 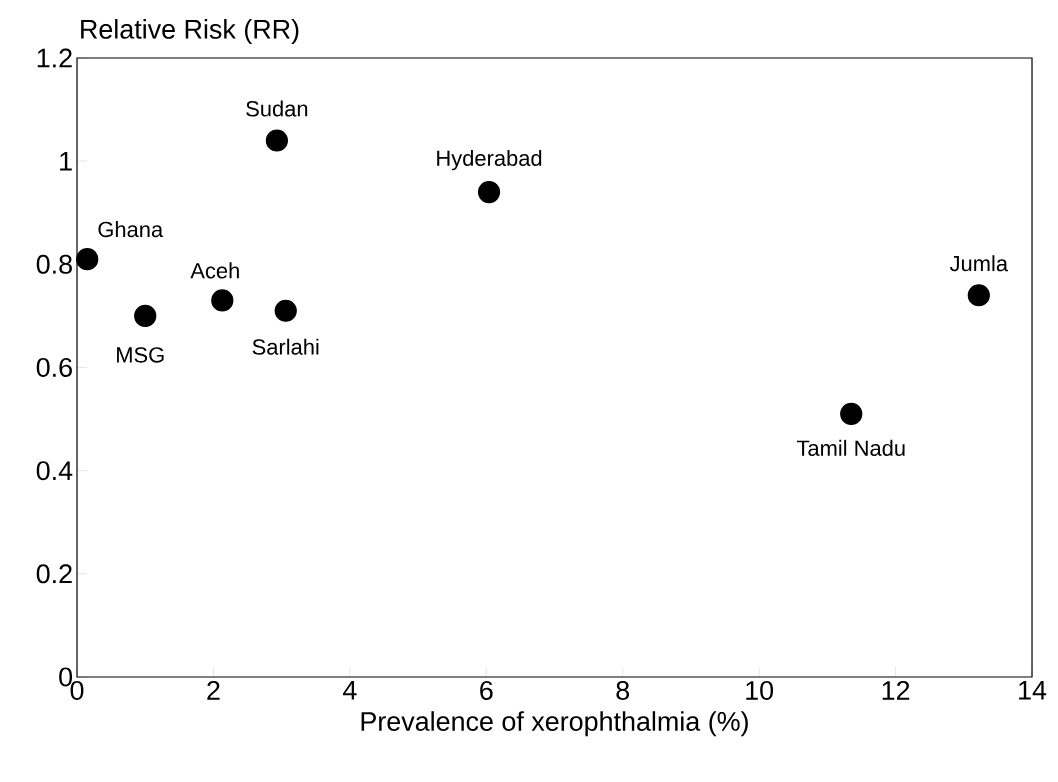 What do you see at coordinates (554, 724) in the screenshot?
I see `x-axis-title: Prevalence of xerophthalmia (%)` at bounding box center [554, 724].